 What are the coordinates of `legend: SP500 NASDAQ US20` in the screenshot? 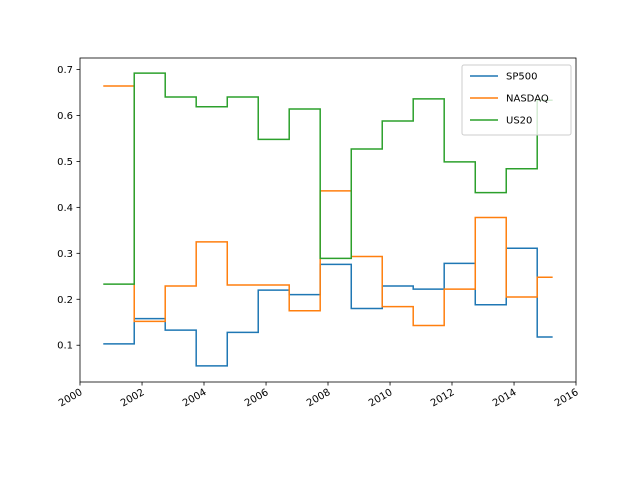 It's located at (516, 100).